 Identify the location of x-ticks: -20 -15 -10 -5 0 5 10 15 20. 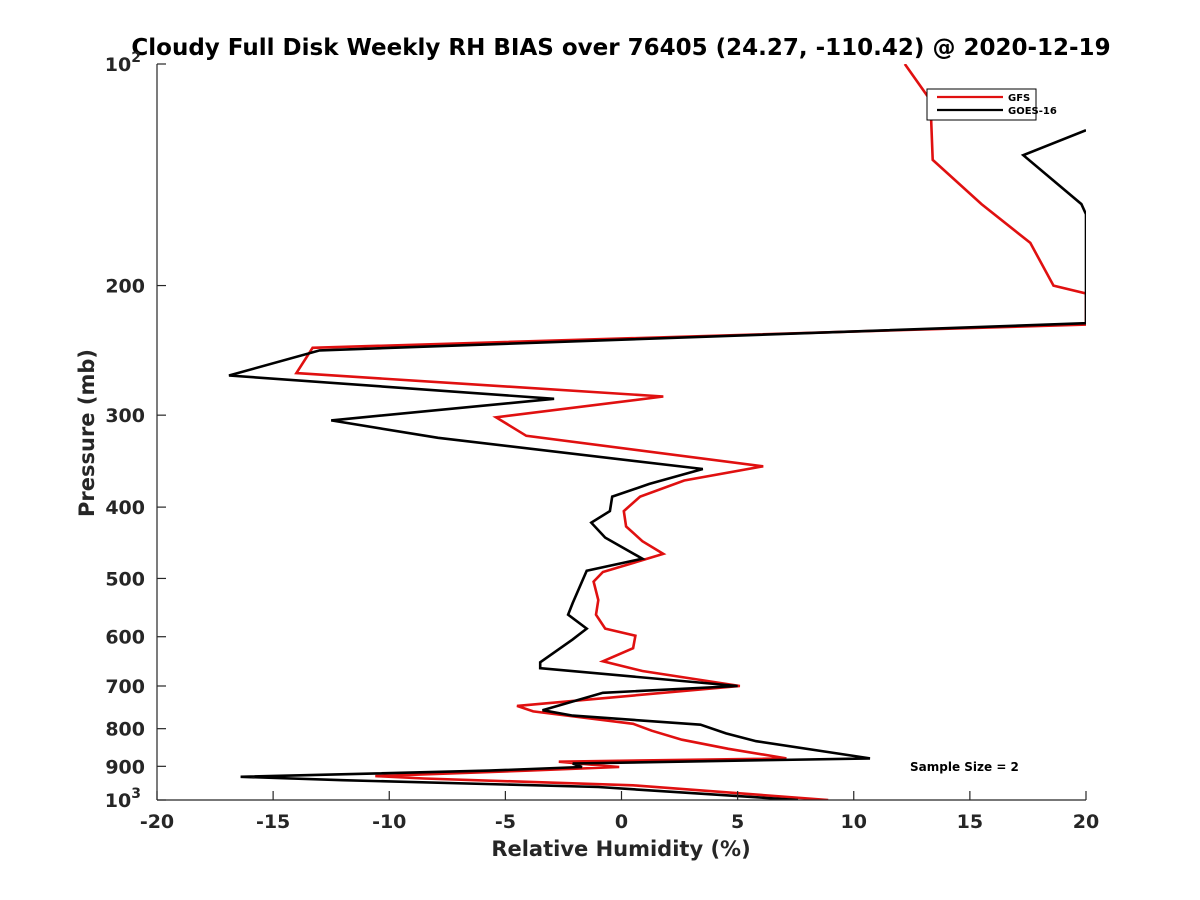
(619, 812).